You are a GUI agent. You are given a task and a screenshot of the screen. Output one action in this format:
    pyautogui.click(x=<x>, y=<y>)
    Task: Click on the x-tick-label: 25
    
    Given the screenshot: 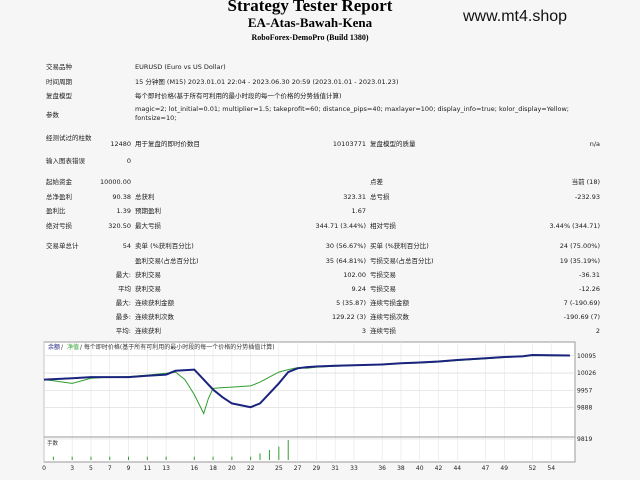 What is the action you would take?
    pyautogui.click(x=279, y=468)
    